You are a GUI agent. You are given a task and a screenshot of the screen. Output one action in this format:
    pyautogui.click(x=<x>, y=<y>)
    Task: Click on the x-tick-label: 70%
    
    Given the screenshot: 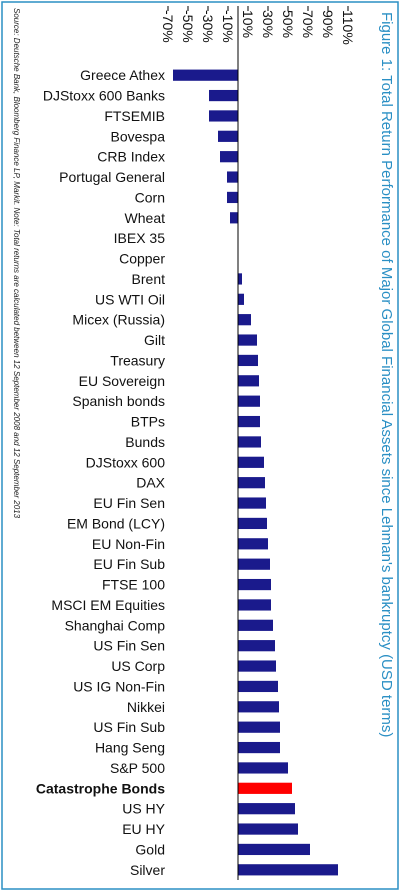 What is the action you would take?
    pyautogui.click(x=308, y=24)
    